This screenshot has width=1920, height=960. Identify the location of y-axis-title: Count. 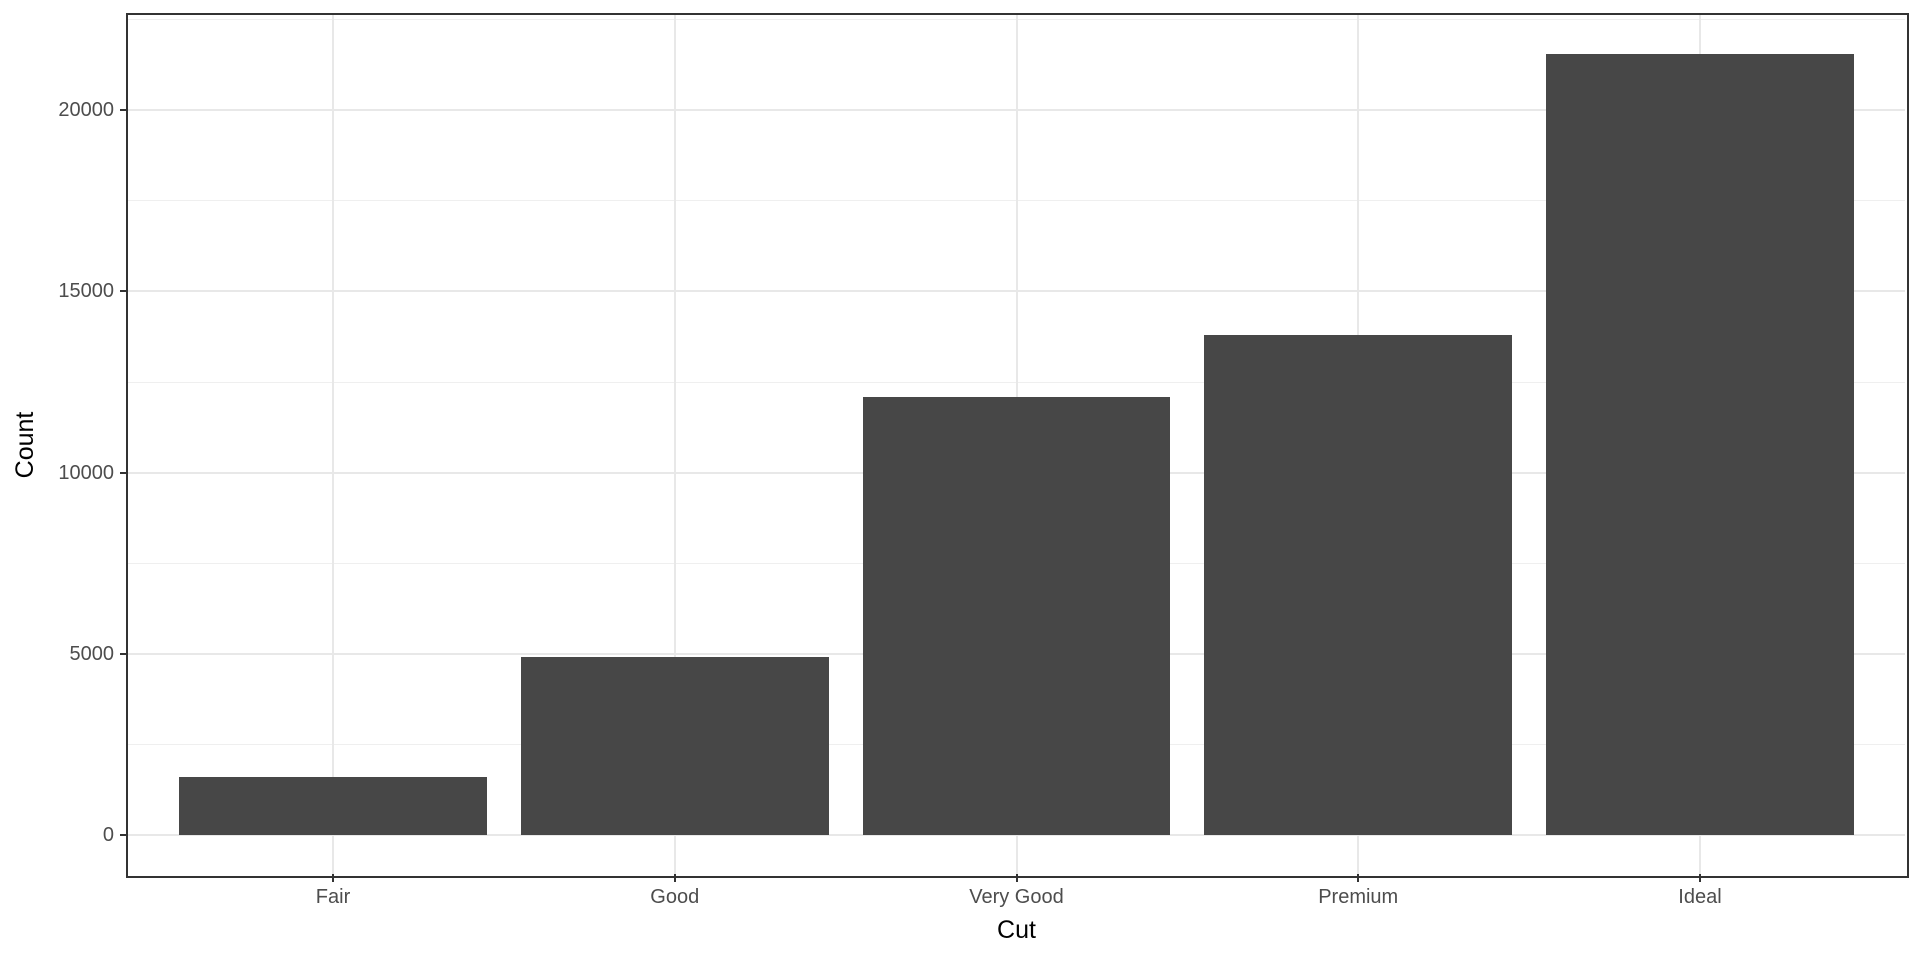
(25, 444).